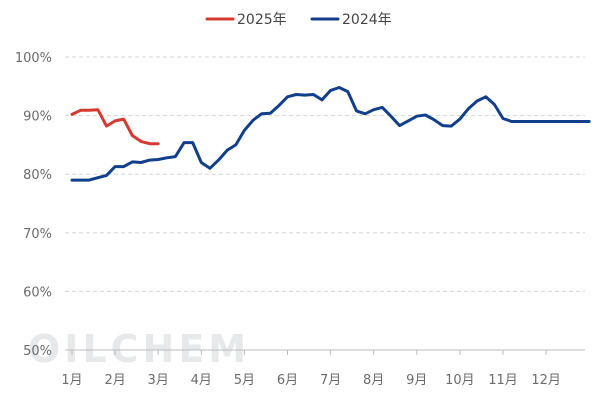 The image size is (600, 405). I want to click on legend: 2025年 2024年, so click(298, 20).